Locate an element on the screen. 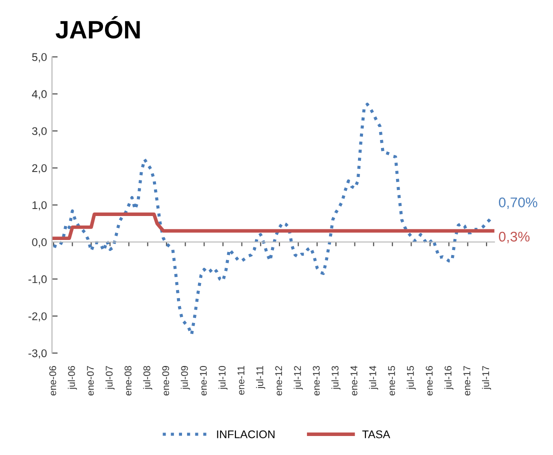 The image size is (553, 455). x-tick-label: ene-09 is located at coordinates (166, 381).